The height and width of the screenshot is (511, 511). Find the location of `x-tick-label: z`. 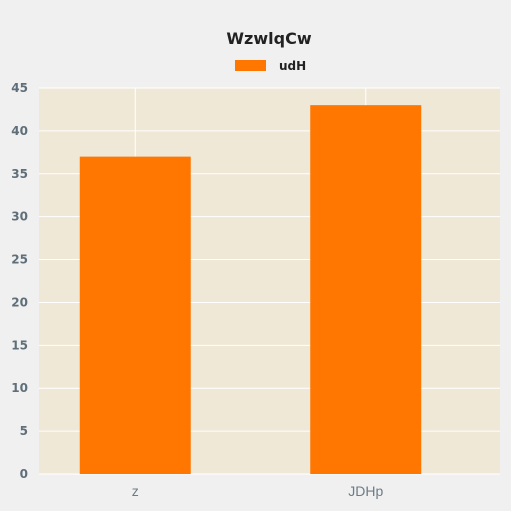

x-tick-label: z is located at coordinates (135, 491).